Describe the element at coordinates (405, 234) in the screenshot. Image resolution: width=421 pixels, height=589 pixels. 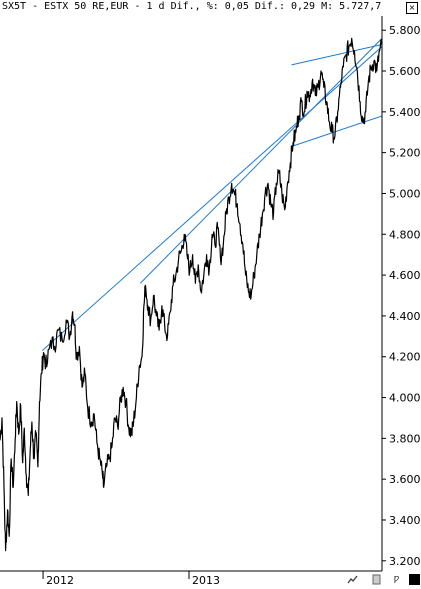
I see `y-tick-label: 4.800` at that location.